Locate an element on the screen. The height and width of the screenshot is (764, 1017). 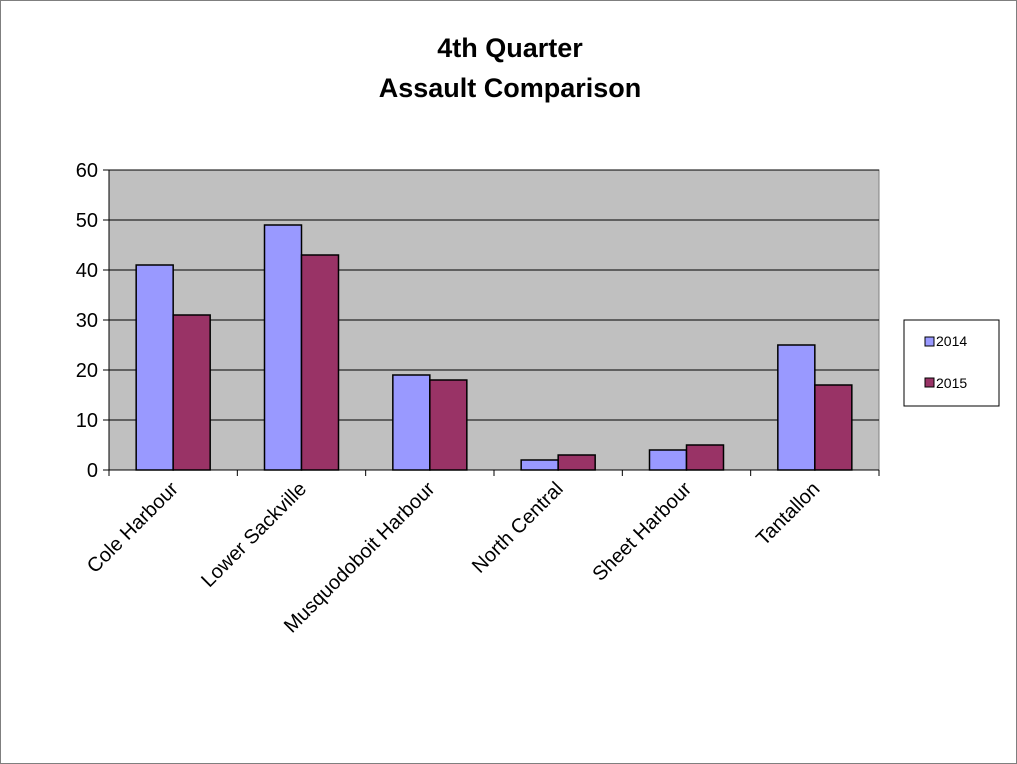
legend-box is located at coordinates (951, 363).